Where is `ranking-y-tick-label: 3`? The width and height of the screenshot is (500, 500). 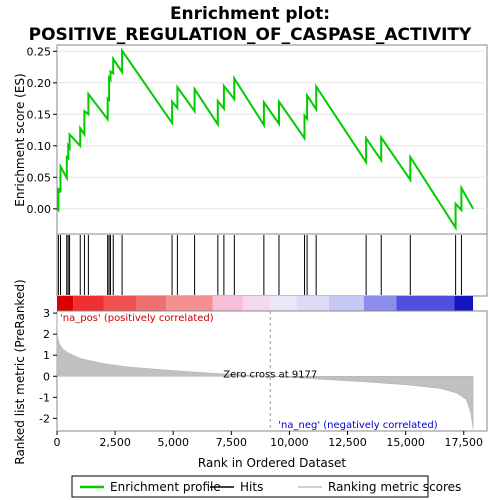
ranking-y-tick-label: 3 is located at coordinates (46, 313).